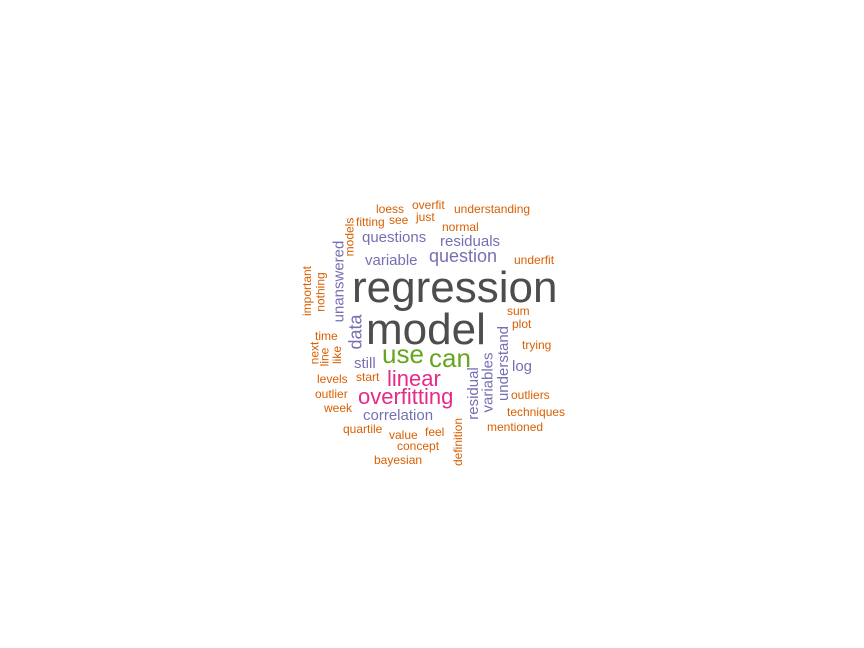 The height and width of the screenshot is (648, 864). I want to click on word-residuals: residuals, so click(470, 241).